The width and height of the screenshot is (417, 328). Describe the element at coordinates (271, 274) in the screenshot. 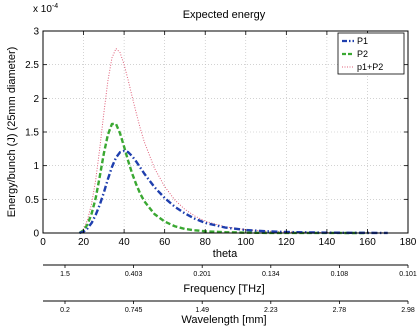

I see `secondary-tick-label: 0.134` at that location.